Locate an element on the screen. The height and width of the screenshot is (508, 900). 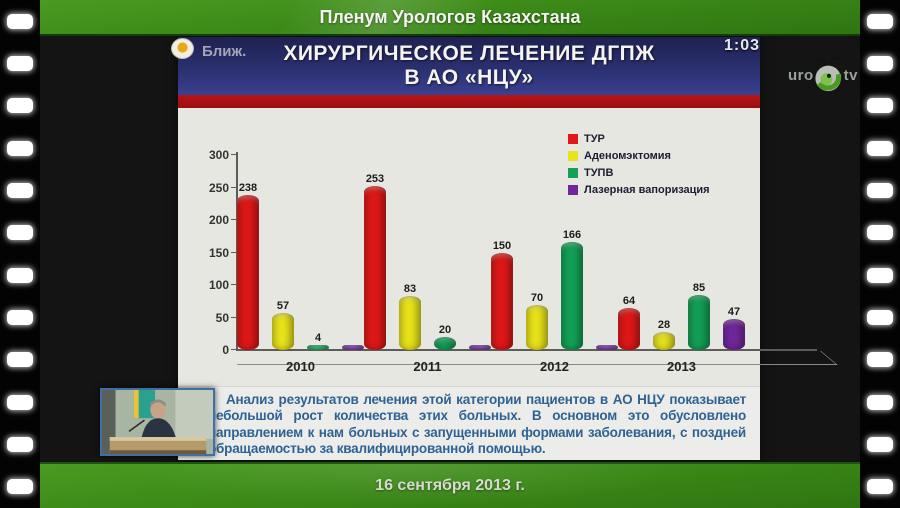
player-overlay-label: Ближ. is located at coordinates (224, 51).